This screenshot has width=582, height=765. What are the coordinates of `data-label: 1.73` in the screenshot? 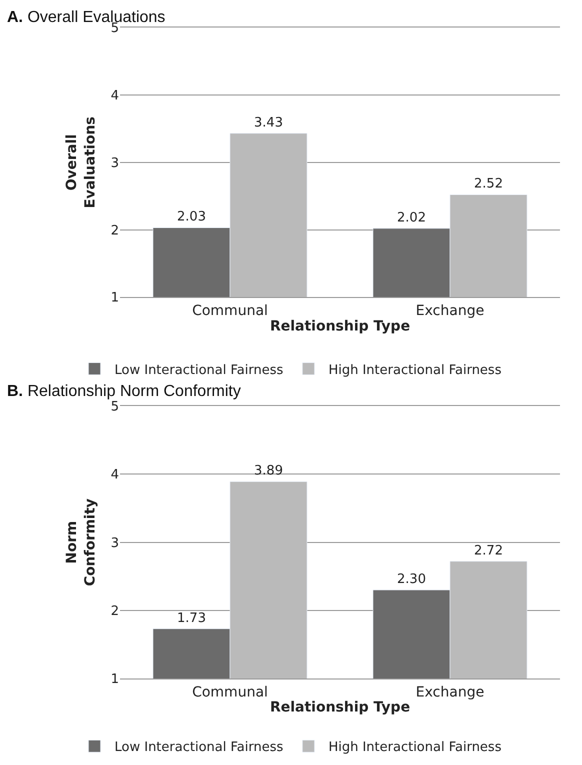 It's located at (191, 618).